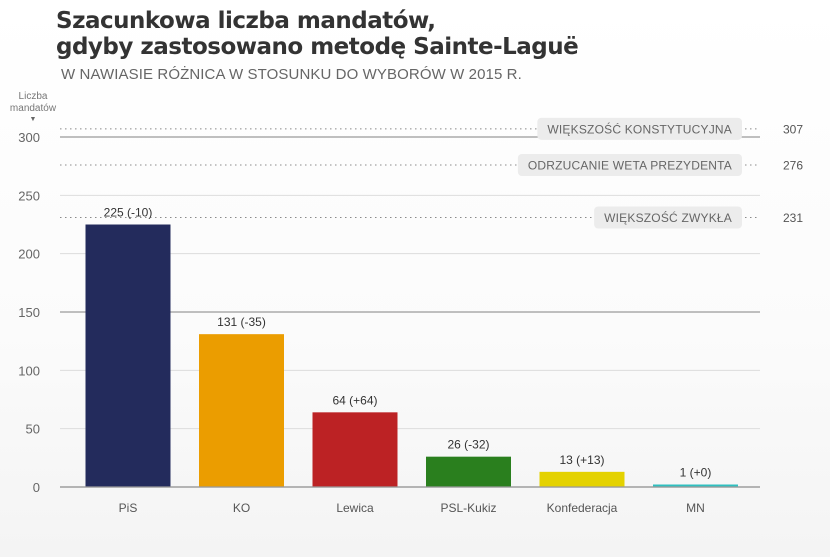  Describe the element at coordinates (317, 47) in the screenshot. I see `chart-title-line-2: gdyby zastosowano metodę Sainte-Laguë` at that location.